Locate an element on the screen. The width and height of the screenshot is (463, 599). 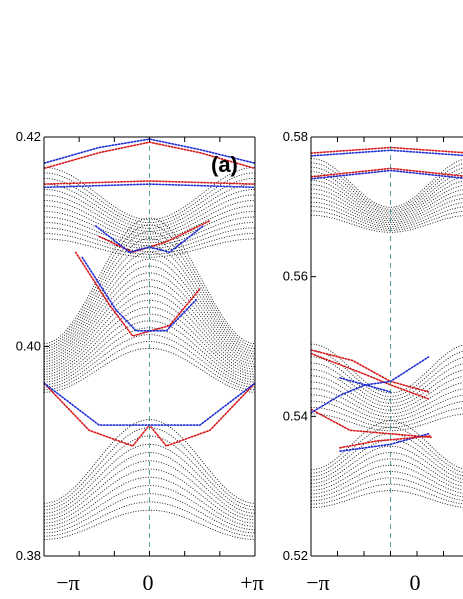
y-tick-label: 0.52 is located at coordinates (295, 555).